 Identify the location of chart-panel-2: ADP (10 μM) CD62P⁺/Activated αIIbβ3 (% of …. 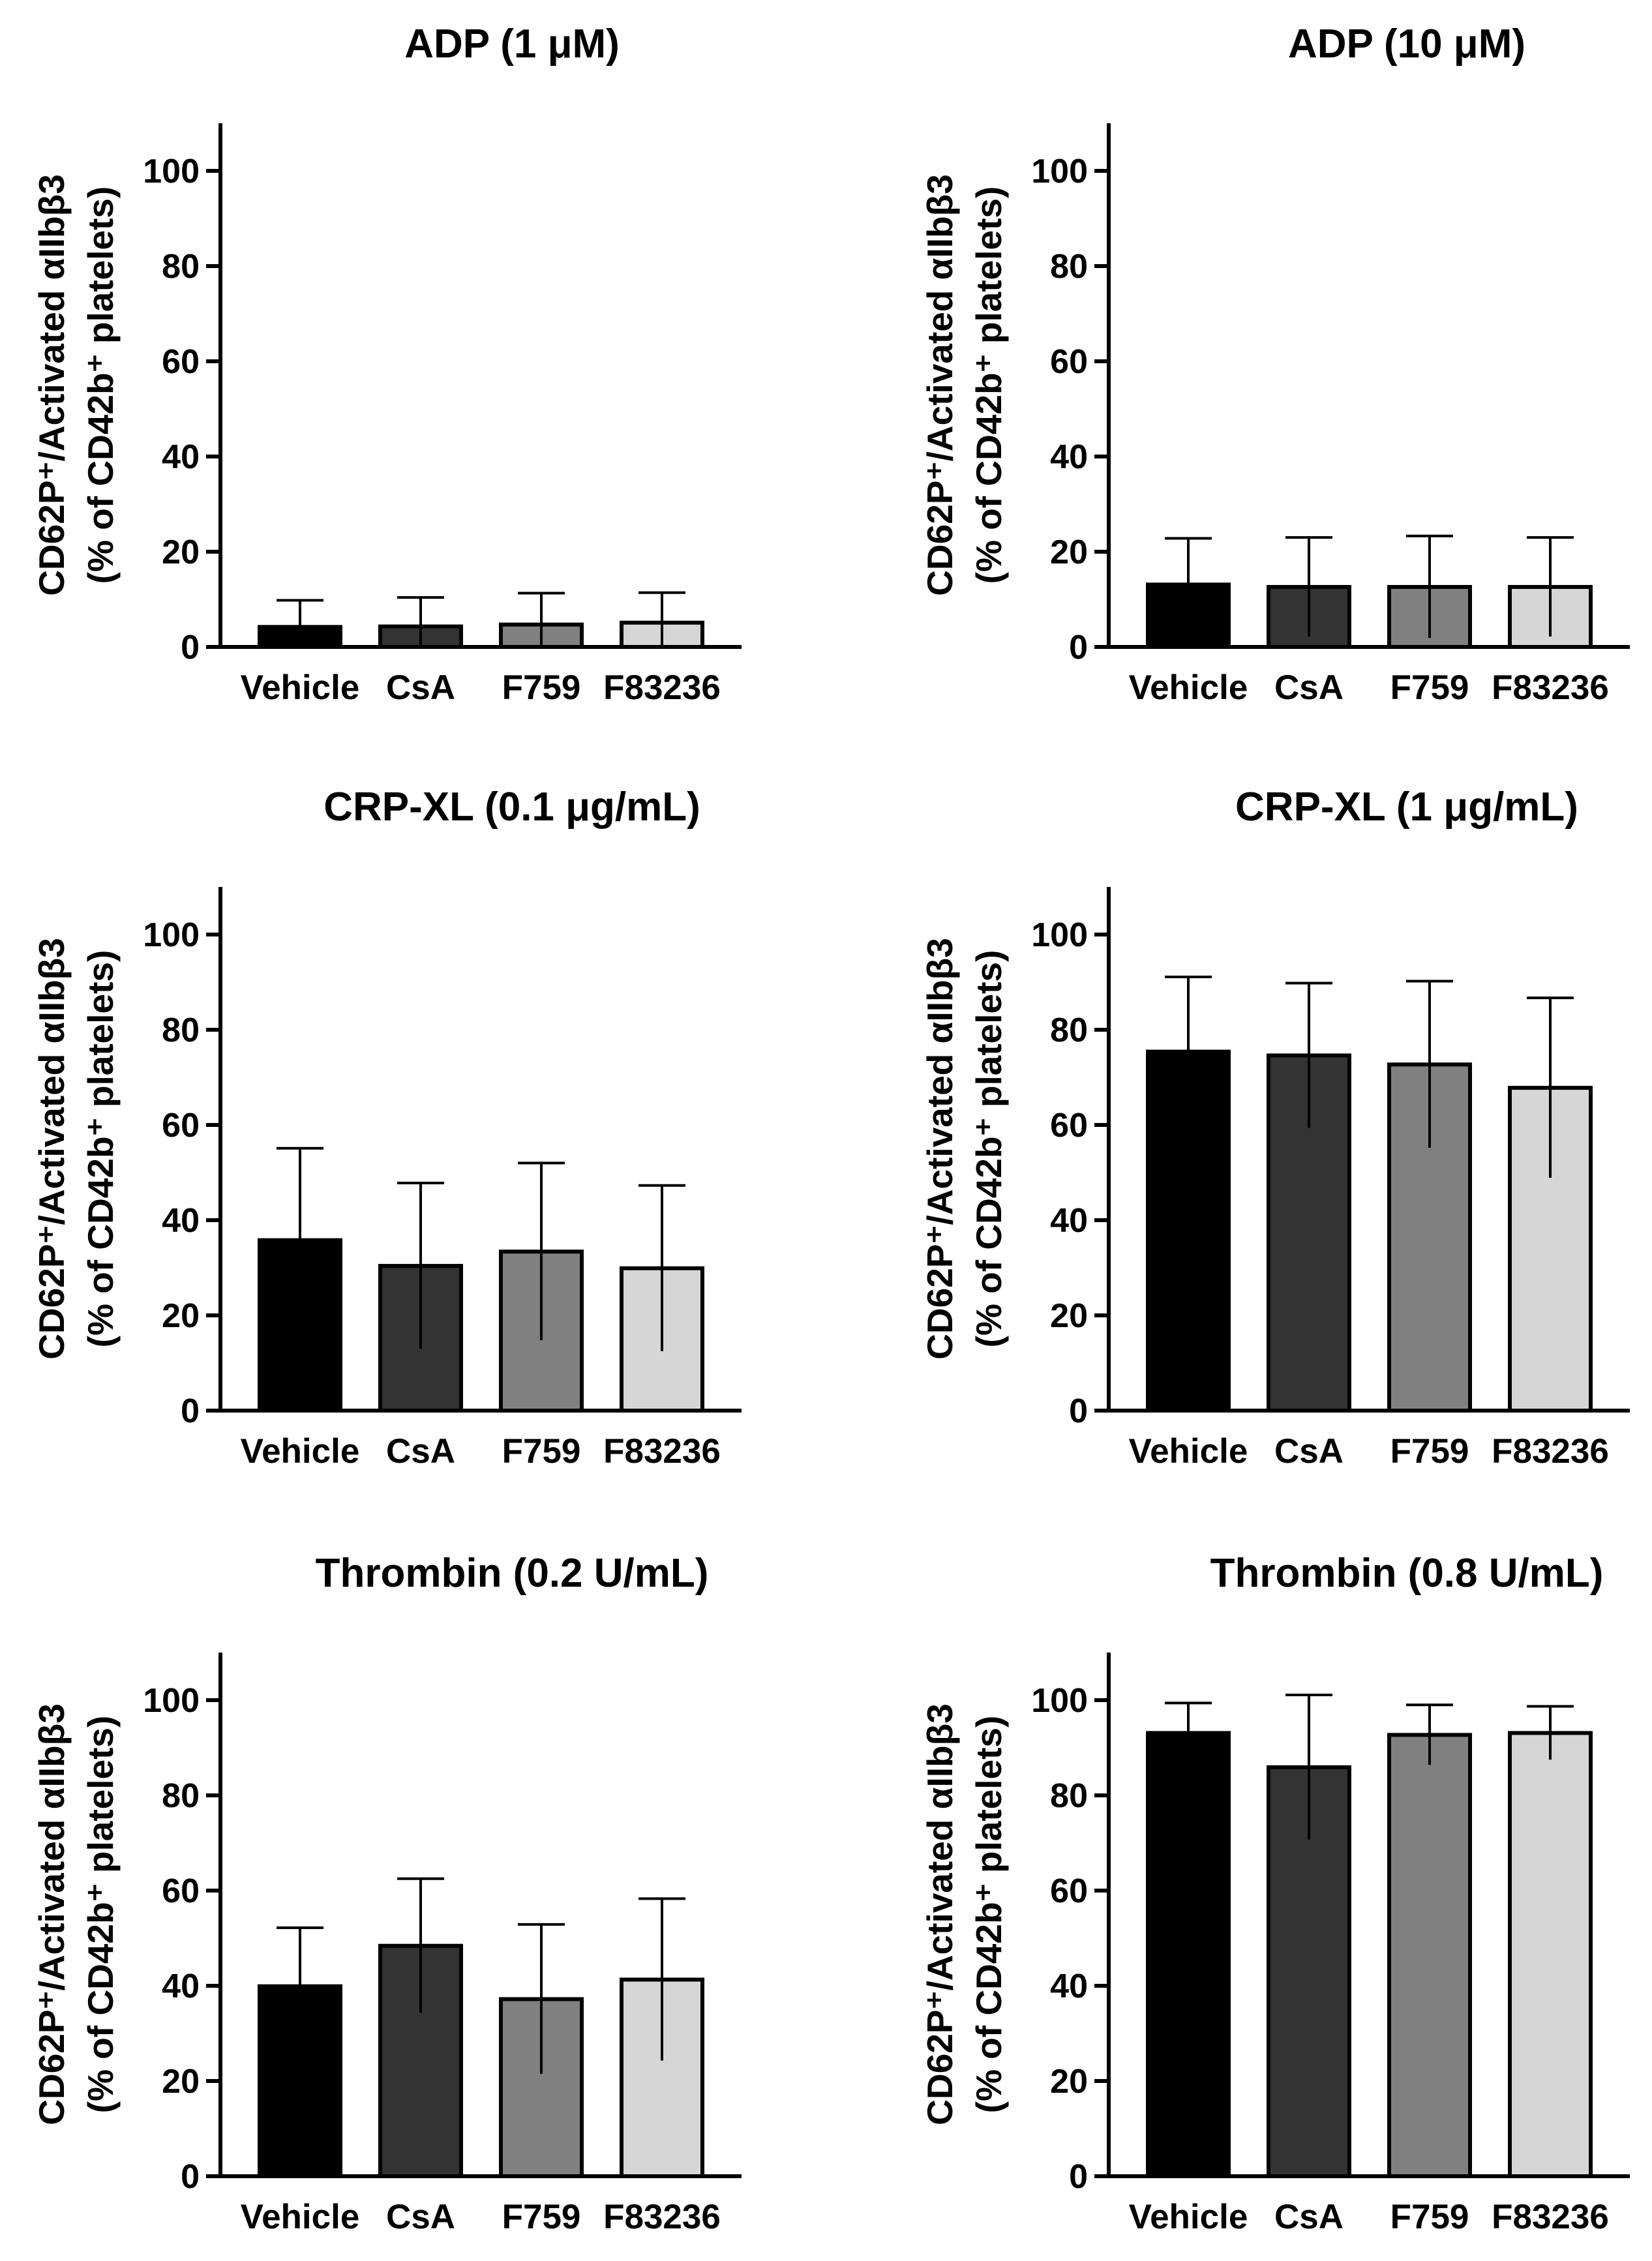
(1275, 365).